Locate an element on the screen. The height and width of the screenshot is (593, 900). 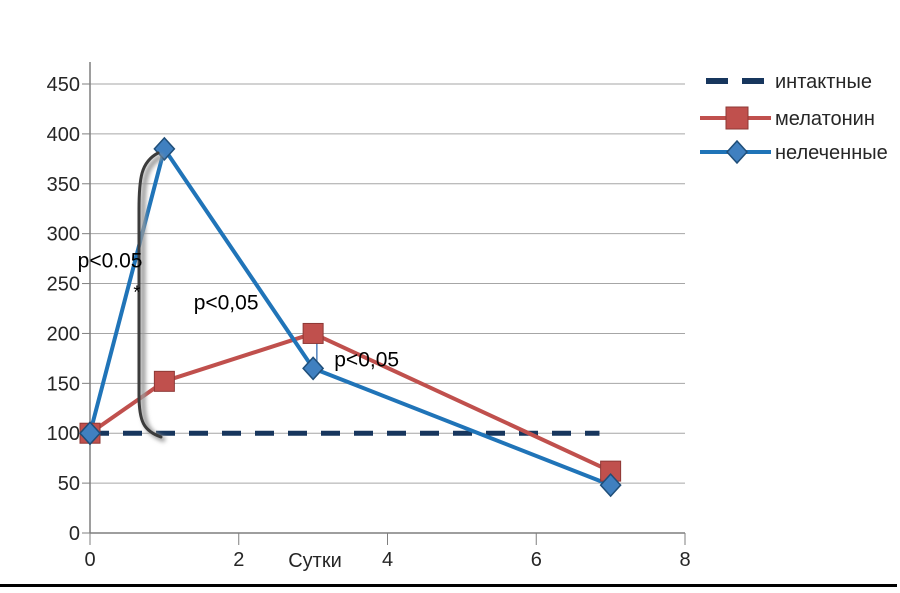
x-tick-label-6: 6 is located at coordinates (536, 560).